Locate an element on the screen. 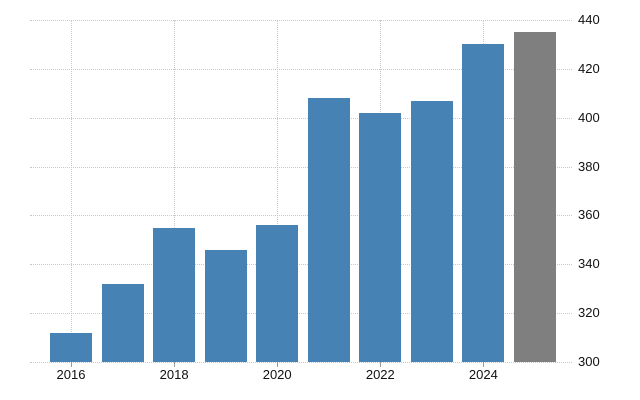 The image size is (640, 400). bar-2018 is located at coordinates (174, 294).